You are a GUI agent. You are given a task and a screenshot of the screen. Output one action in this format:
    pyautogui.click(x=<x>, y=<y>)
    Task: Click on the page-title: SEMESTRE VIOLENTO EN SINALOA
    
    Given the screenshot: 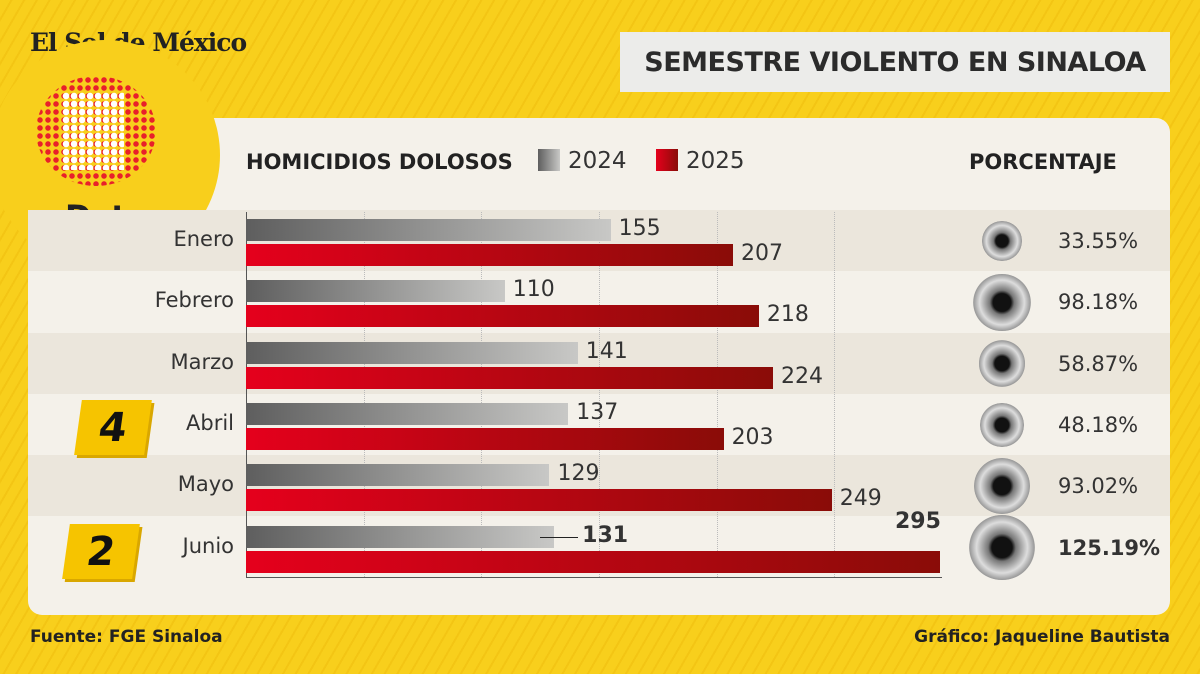 What is the action you would take?
    pyautogui.click(x=895, y=62)
    